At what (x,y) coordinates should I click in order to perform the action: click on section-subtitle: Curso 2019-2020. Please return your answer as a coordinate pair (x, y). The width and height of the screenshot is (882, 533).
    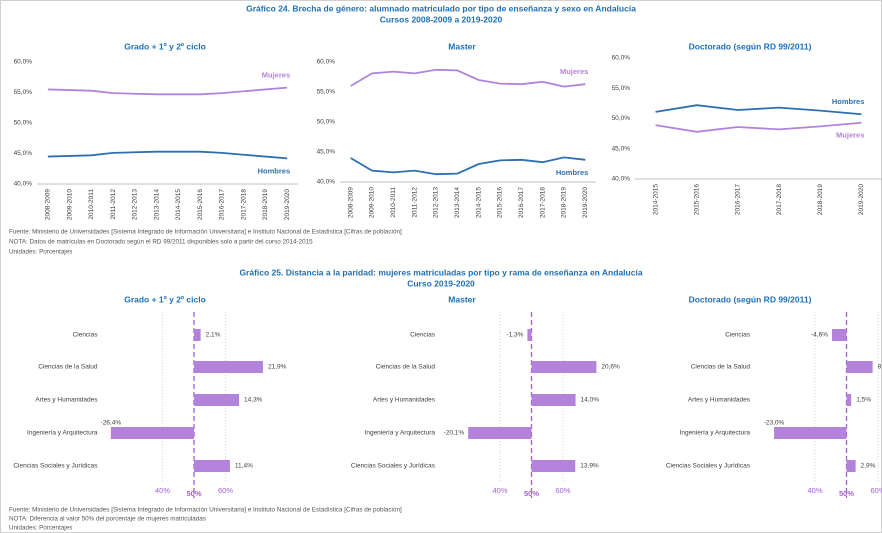
    Looking at the image, I should click on (441, 283).